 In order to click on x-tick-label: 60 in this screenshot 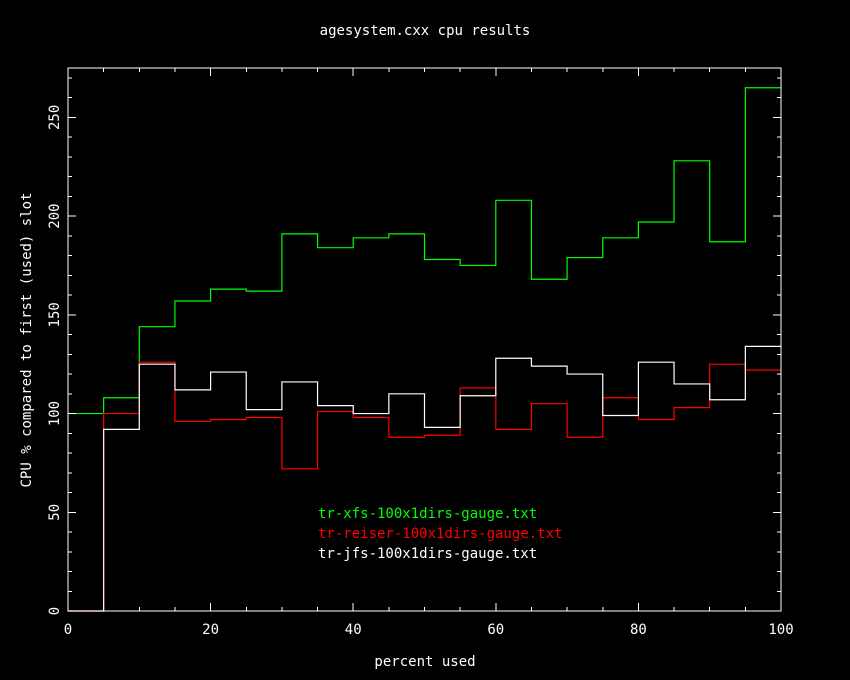, I will do `click(495, 630)`.